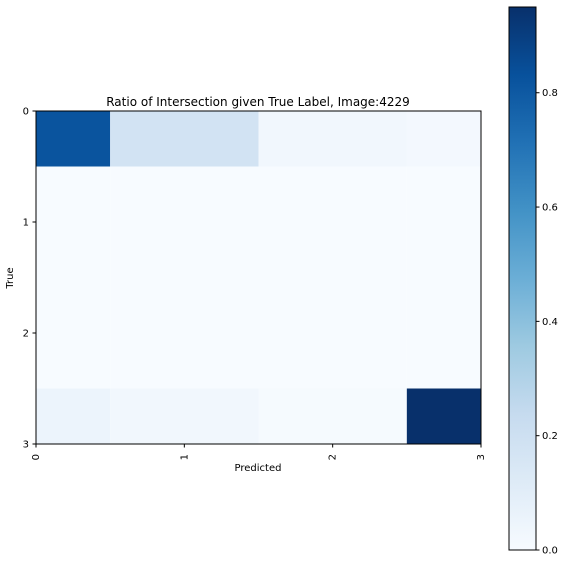 Image resolution: width=566 pixels, height=563 pixels. I want to click on heatmap-cell-r3-c0, so click(73, 416).